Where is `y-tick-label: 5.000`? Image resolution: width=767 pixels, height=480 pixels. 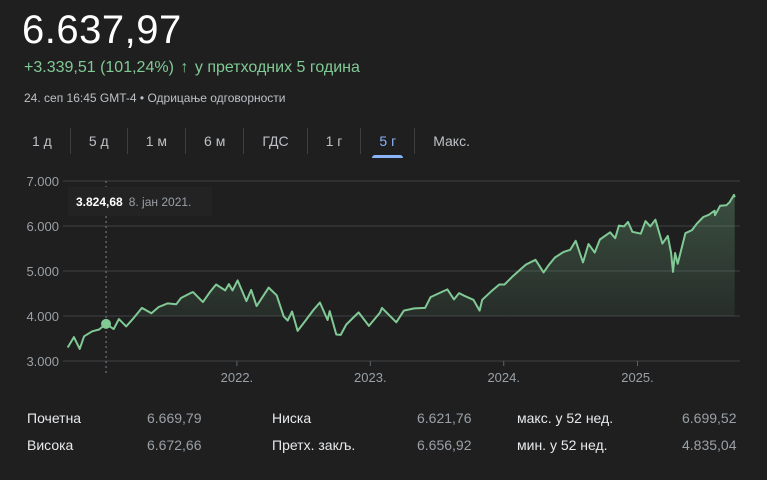
y-tick-label: 5.000 is located at coordinates (42, 271).